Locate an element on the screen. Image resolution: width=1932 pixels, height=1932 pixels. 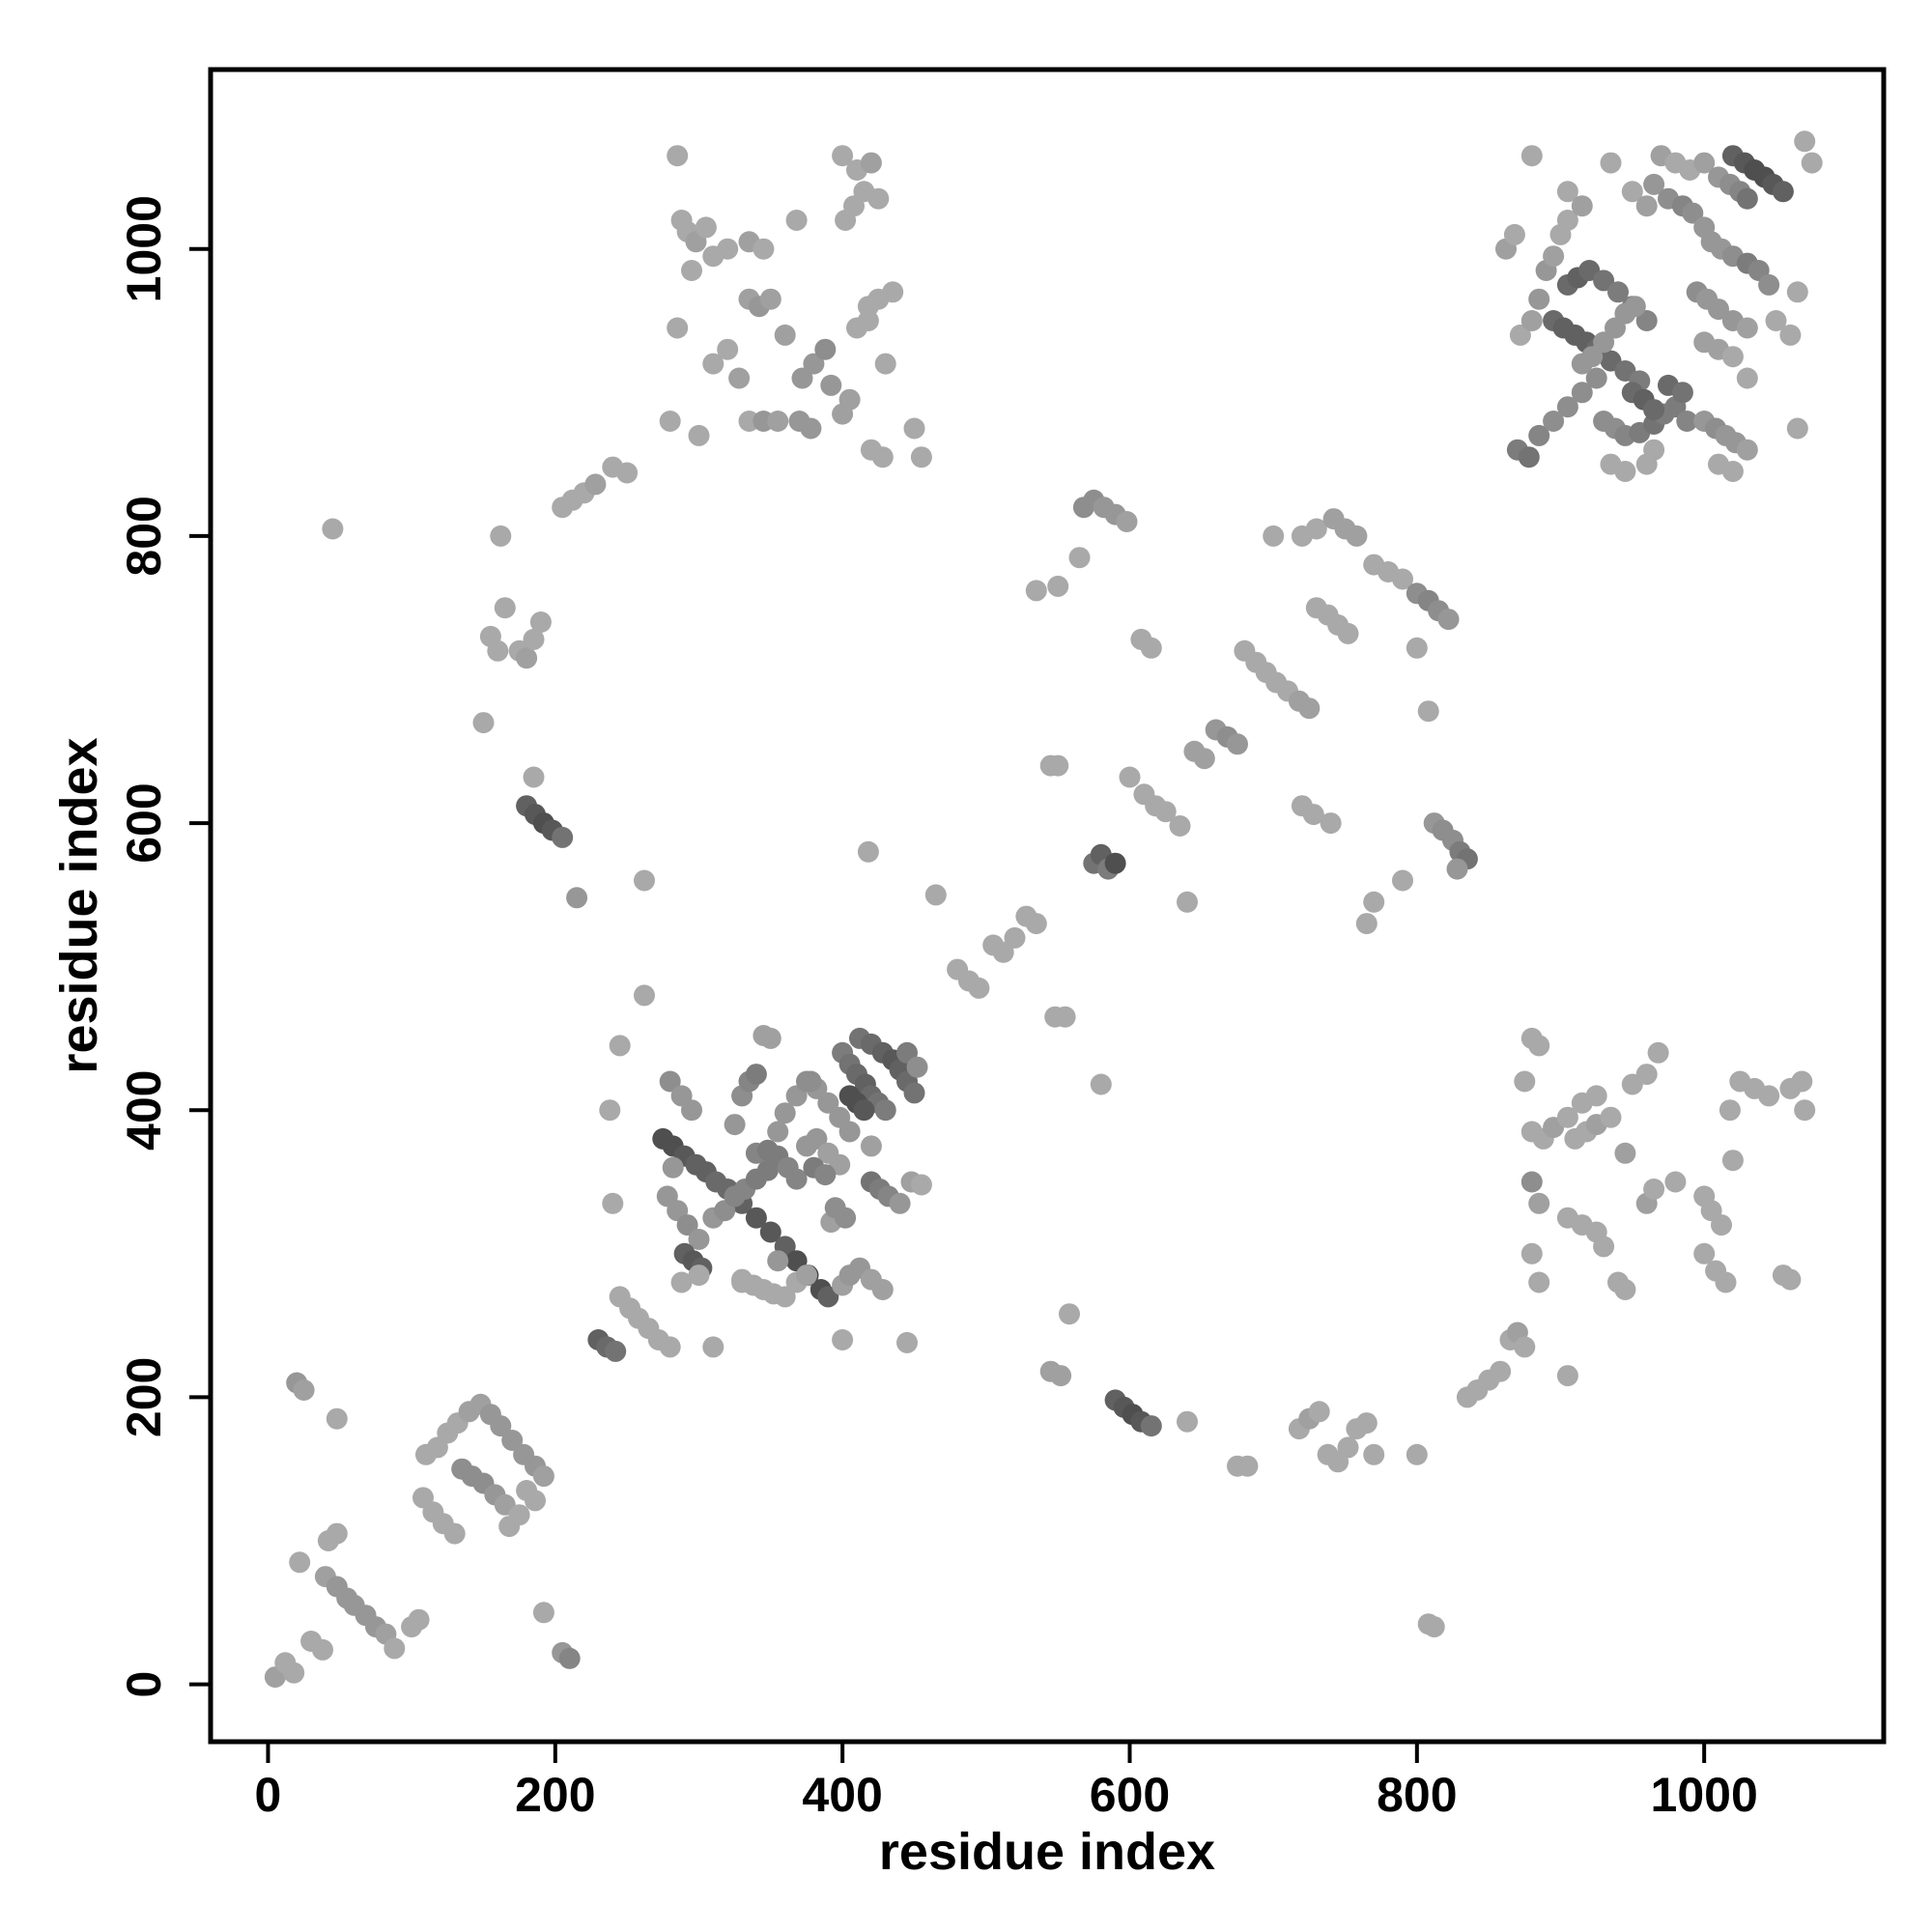
x-axis: 0 200 400 600 800 1000 is located at coordinates (1006, 1782).